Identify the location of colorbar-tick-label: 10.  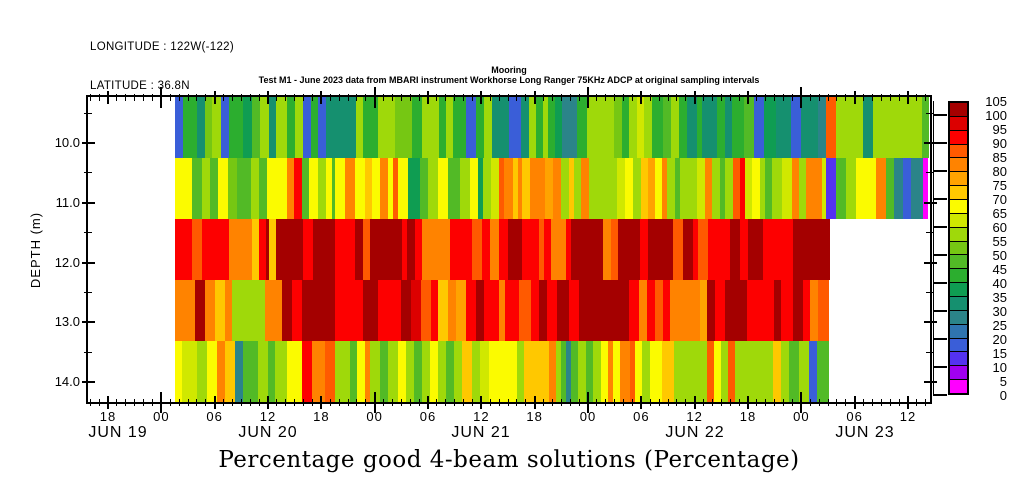
(999, 367).